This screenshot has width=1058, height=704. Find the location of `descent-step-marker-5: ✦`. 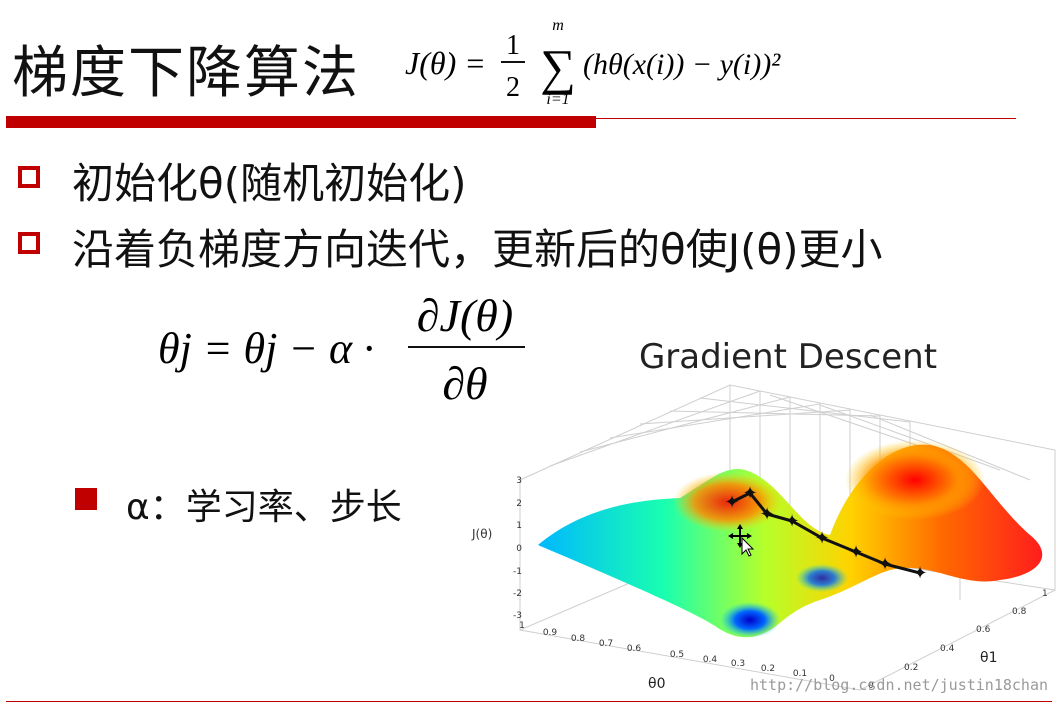

descent-step-marker-5: ✦ is located at coordinates (821, 538).